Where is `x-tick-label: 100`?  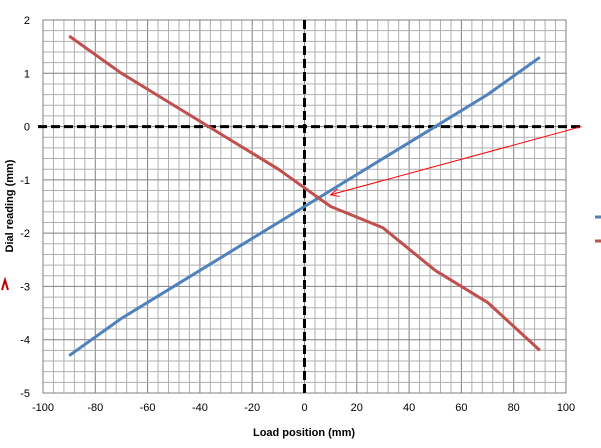
x-tick-label: 100 is located at coordinates (566, 408).